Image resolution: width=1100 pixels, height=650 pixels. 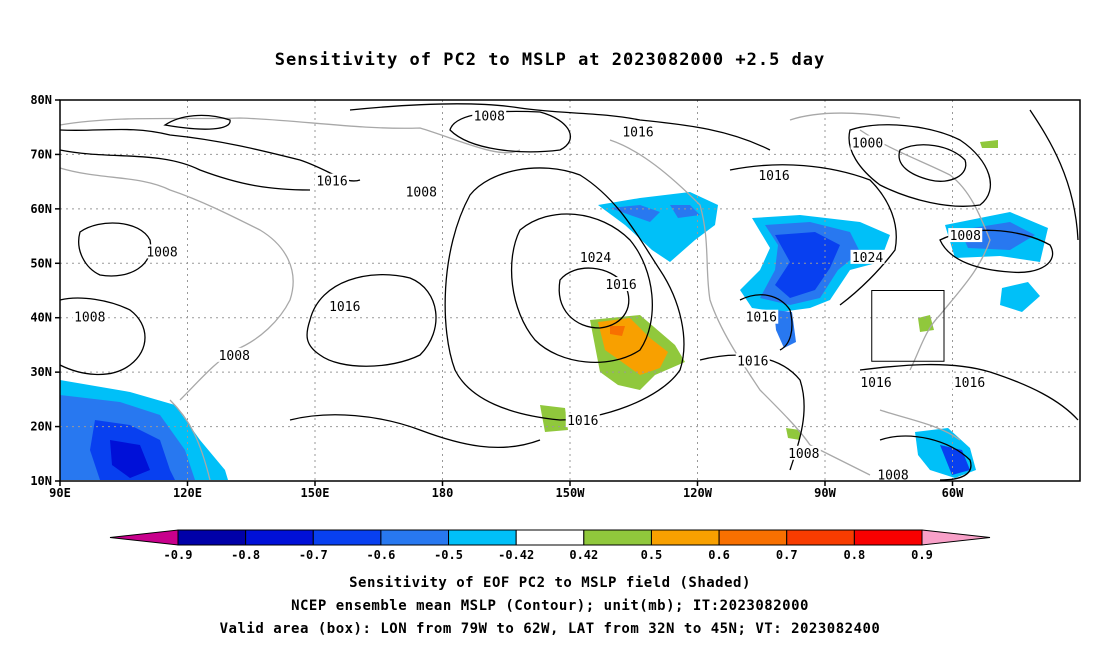 I want to click on shade-blue-namerica-core, so click(x=807, y=265).